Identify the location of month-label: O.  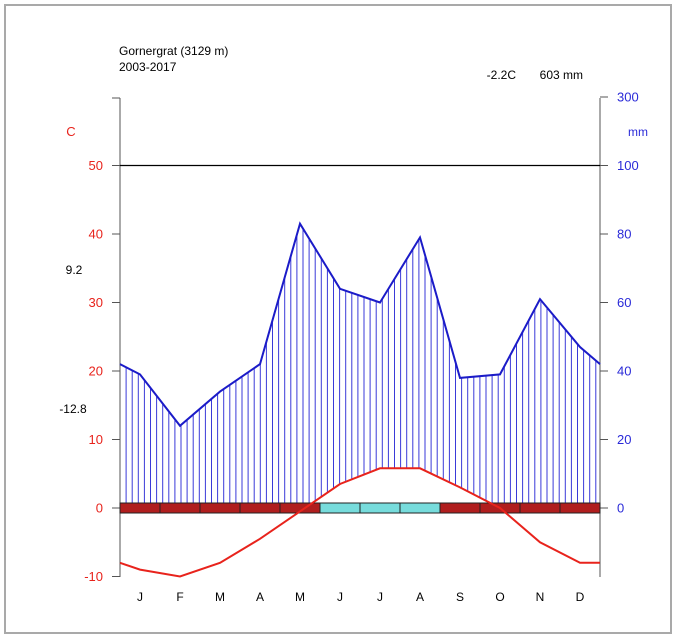
(499, 597).